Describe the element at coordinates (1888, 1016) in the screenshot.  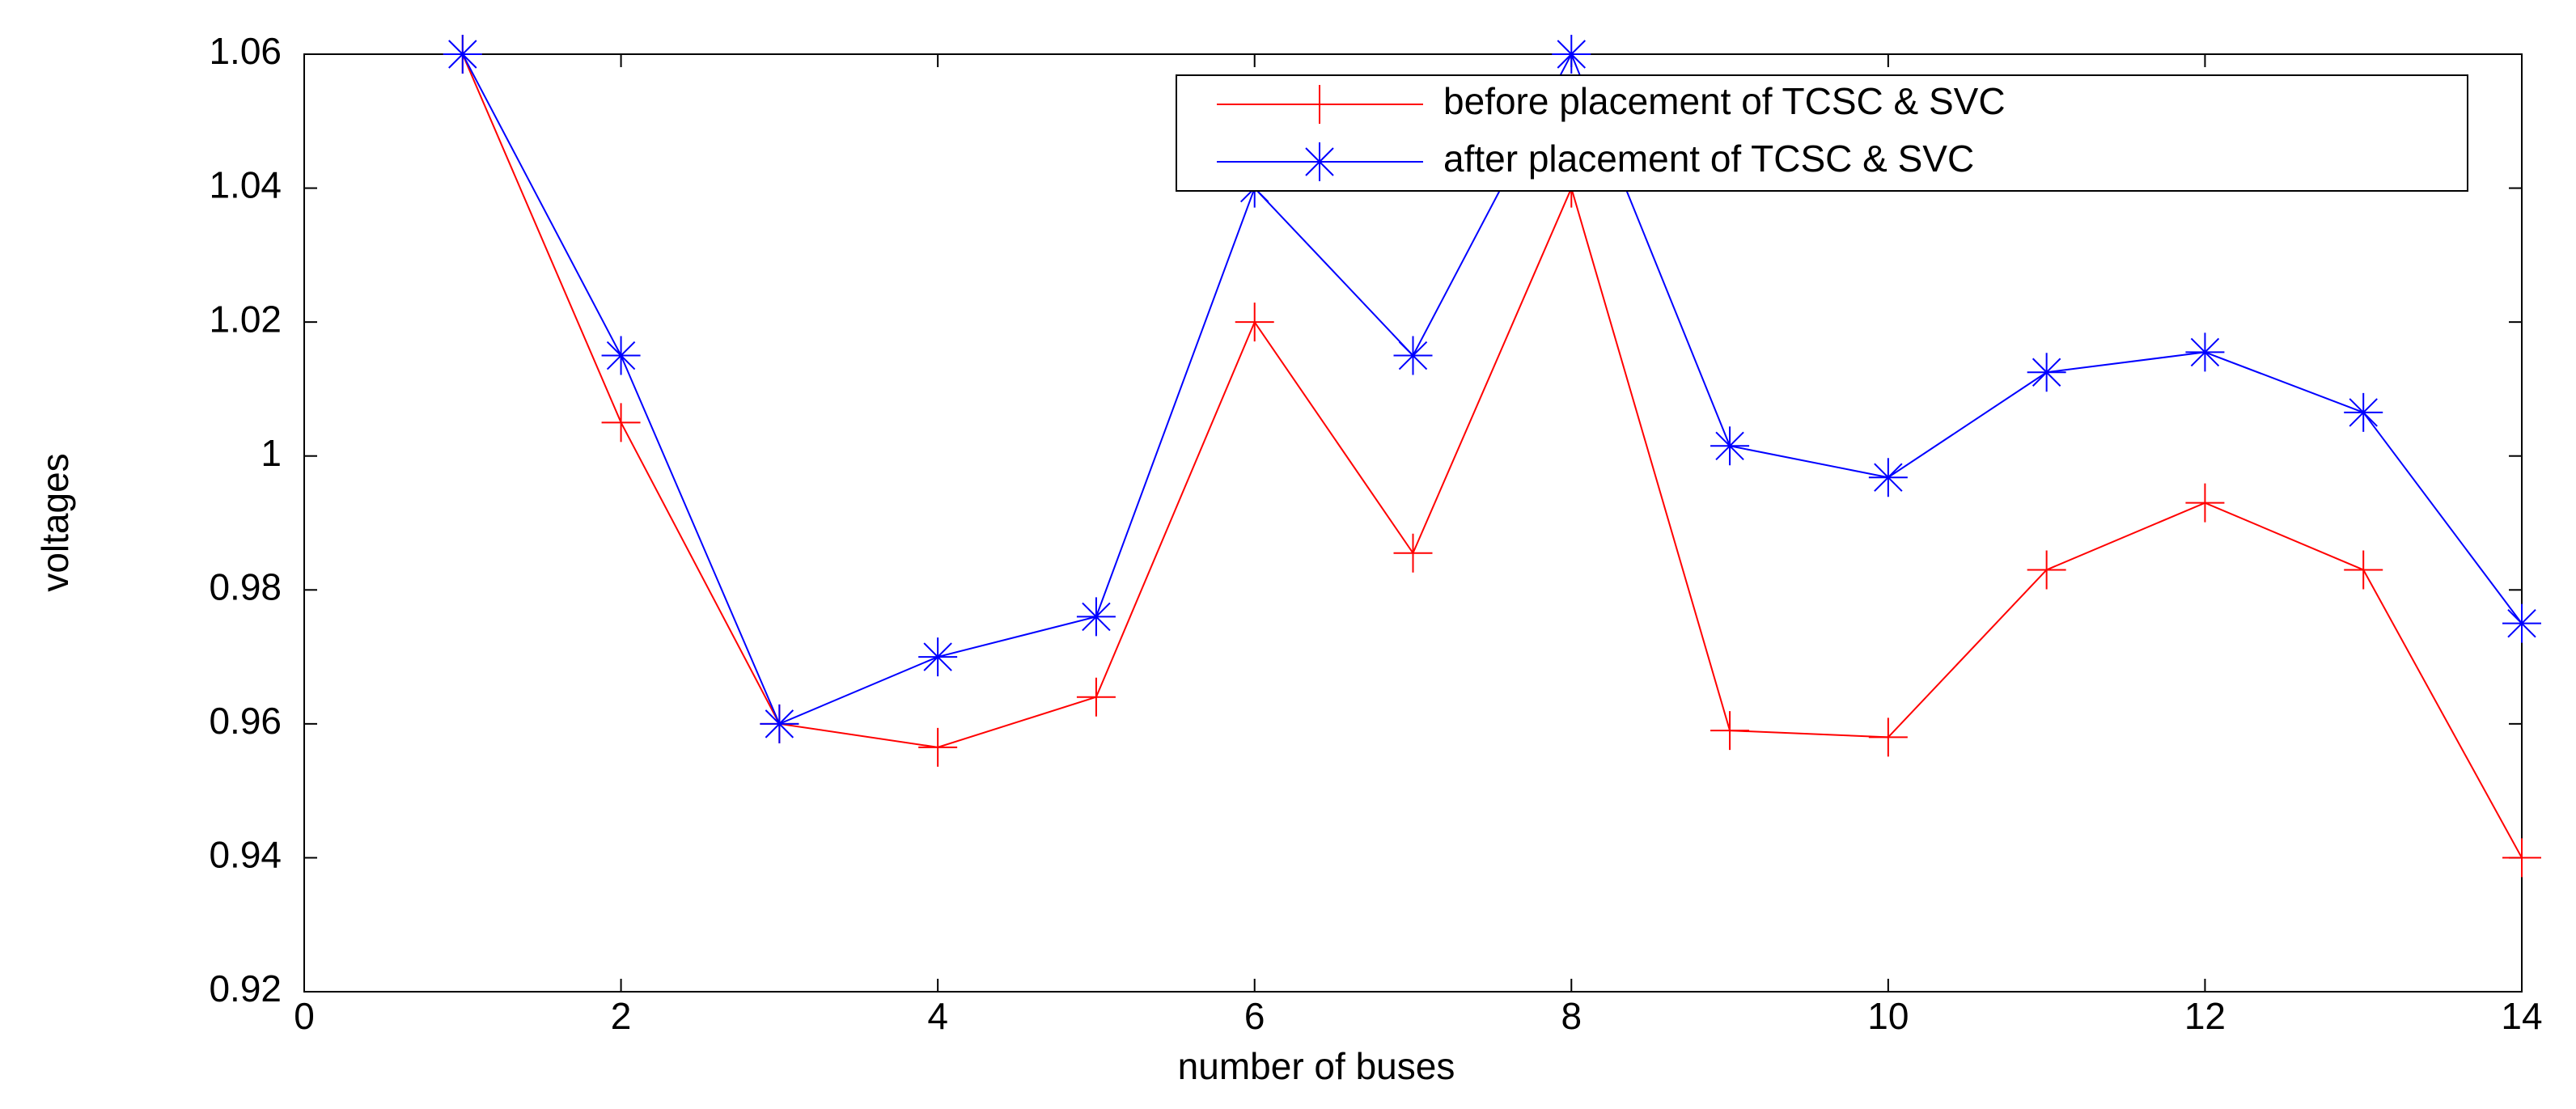
I see `x-tick-label: 10` at that location.